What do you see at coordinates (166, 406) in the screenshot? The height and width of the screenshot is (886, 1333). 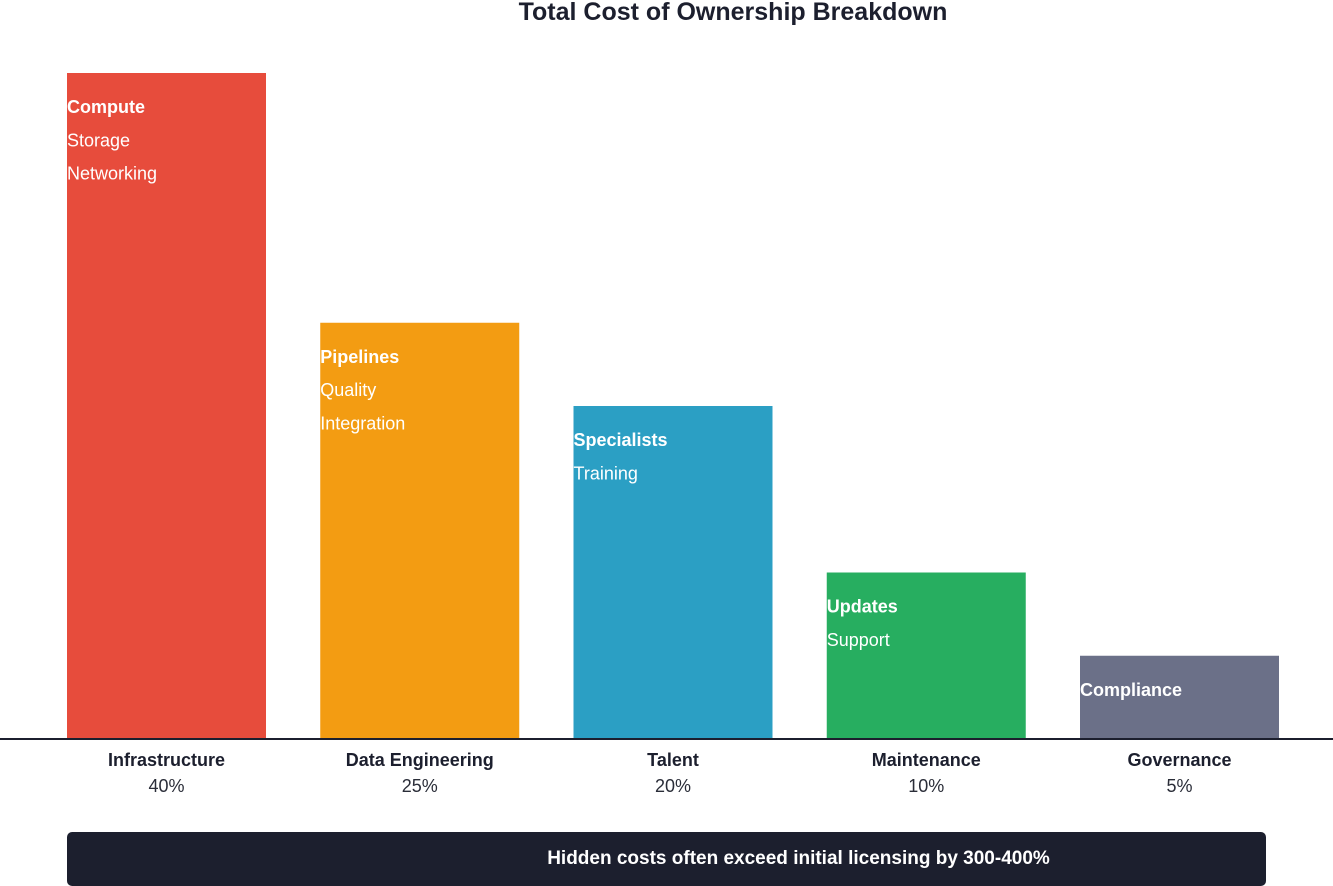 I see `bar-infrastructure` at bounding box center [166, 406].